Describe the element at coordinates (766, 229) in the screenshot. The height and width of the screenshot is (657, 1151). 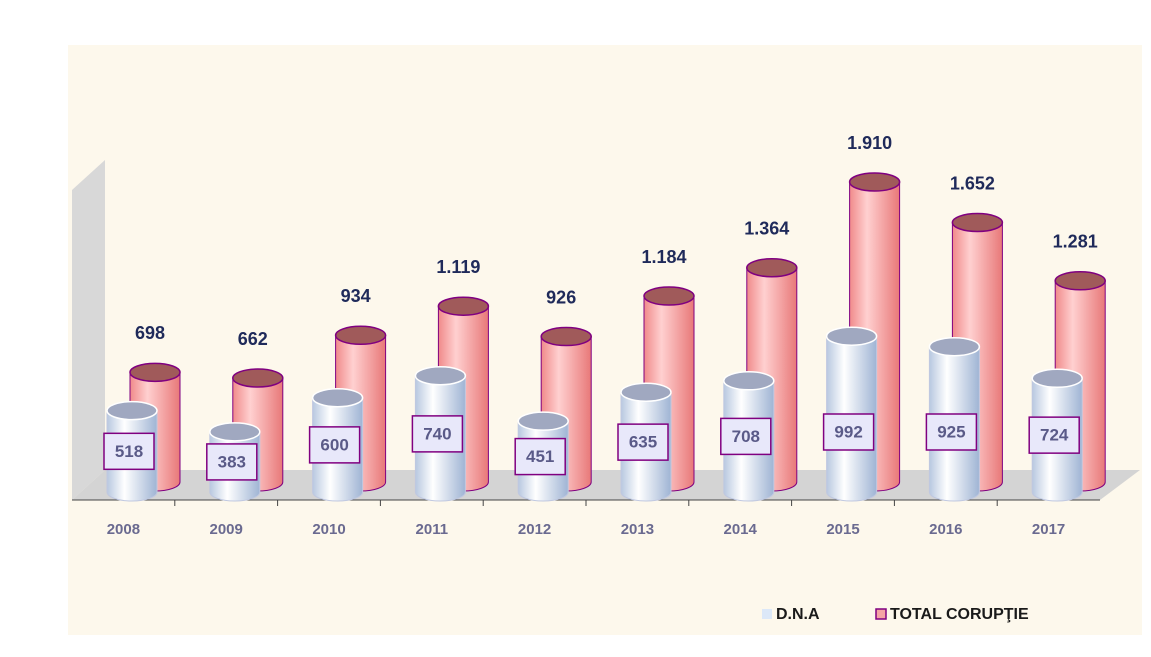
I see `value-label: 1.364` at that location.